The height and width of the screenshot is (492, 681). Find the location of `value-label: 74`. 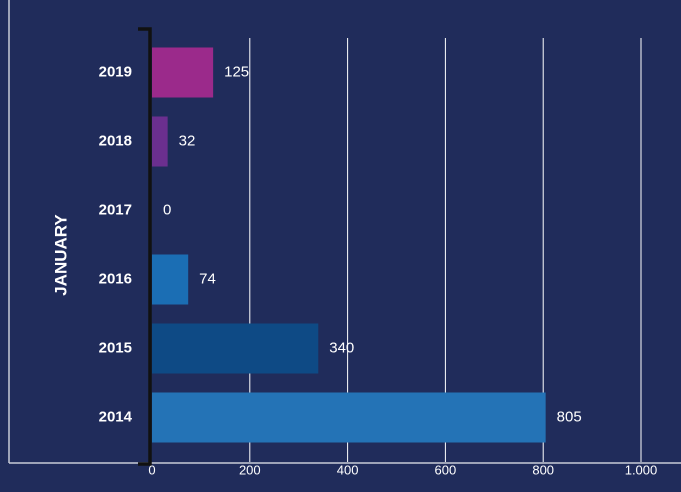

value-label: 74 is located at coordinates (207, 278).